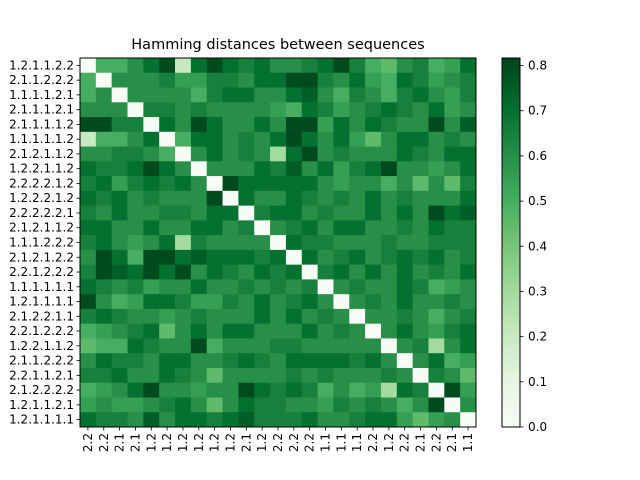  I want to click on colorbar-tick-label: 0.3, so click(537, 291).